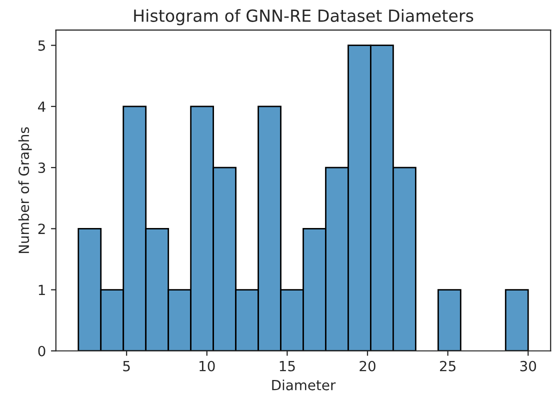 The width and height of the screenshot is (559, 401). What do you see at coordinates (42, 107) in the screenshot?
I see `y-tick-label: 4` at bounding box center [42, 107].